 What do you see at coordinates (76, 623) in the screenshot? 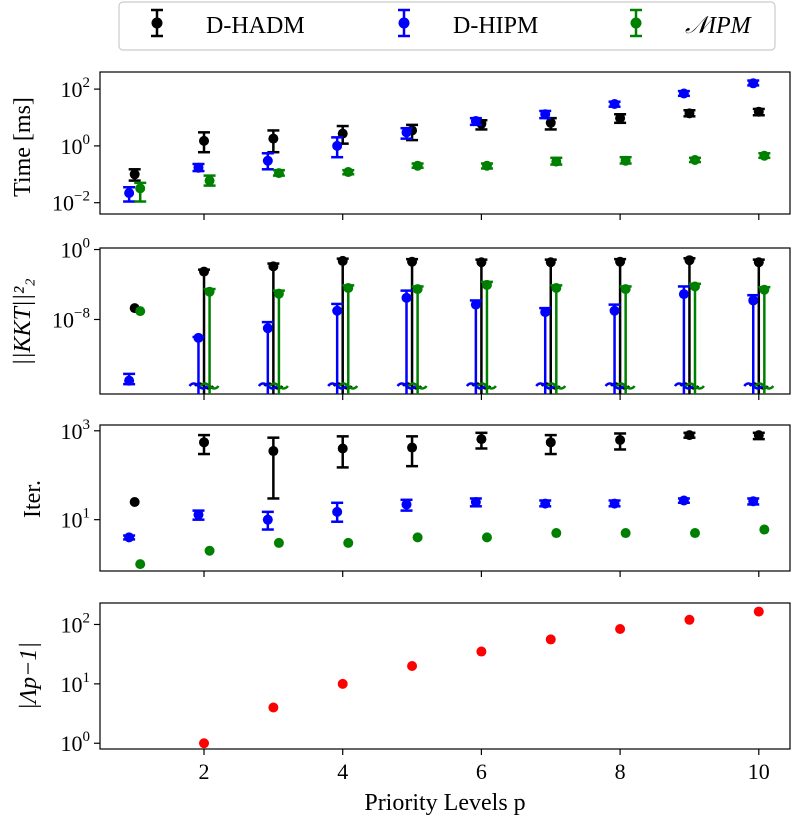
I see `ytick-label-lambda: 102` at bounding box center [76, 623].